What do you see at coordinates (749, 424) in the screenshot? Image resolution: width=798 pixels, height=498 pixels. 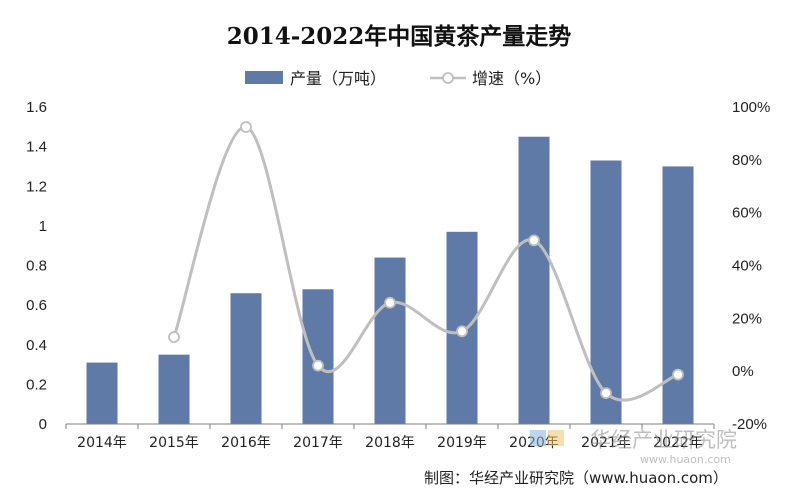 I see `y-right-tick-label-0: -20%` at bounding box center [749, 424].